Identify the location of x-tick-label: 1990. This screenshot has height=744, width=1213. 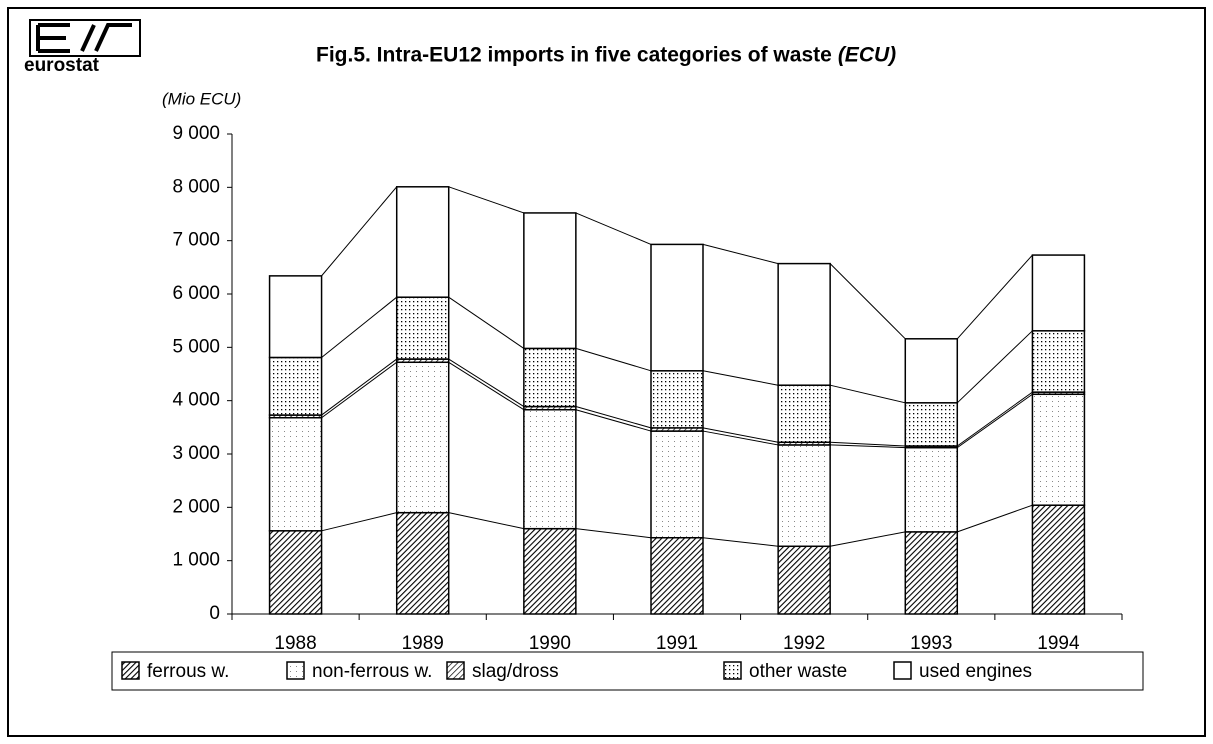
(550, 643).